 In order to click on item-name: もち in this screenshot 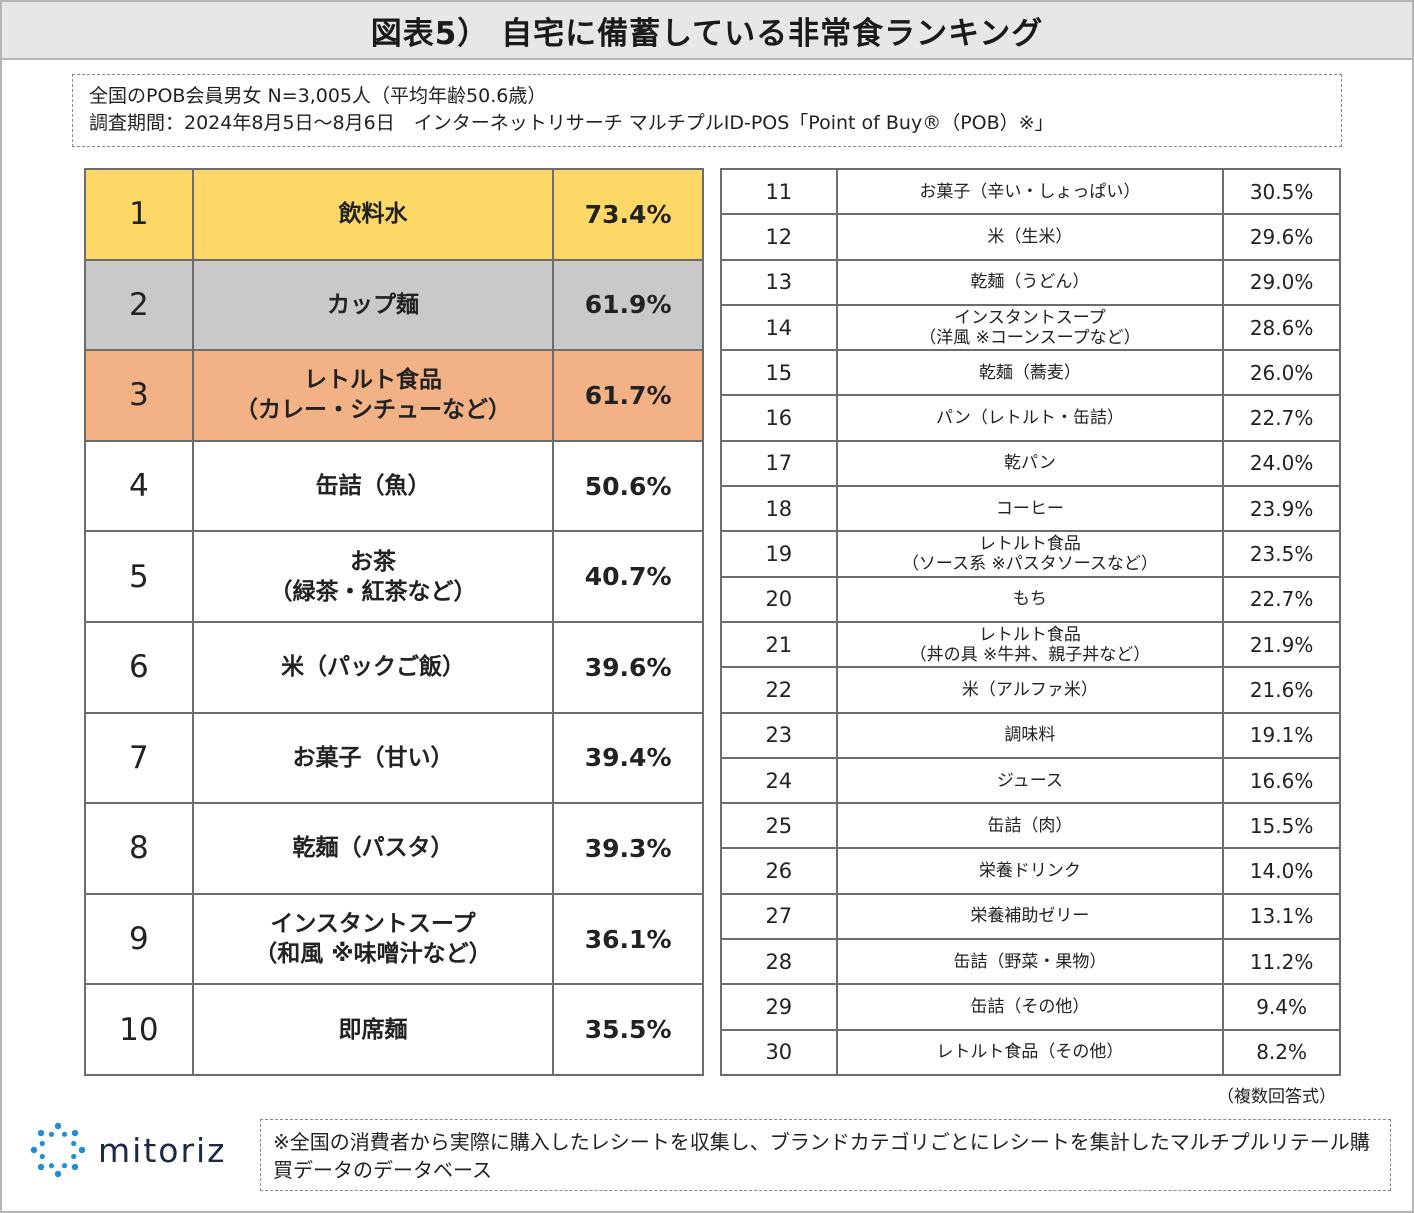, I will do `click(1029, 599)`.